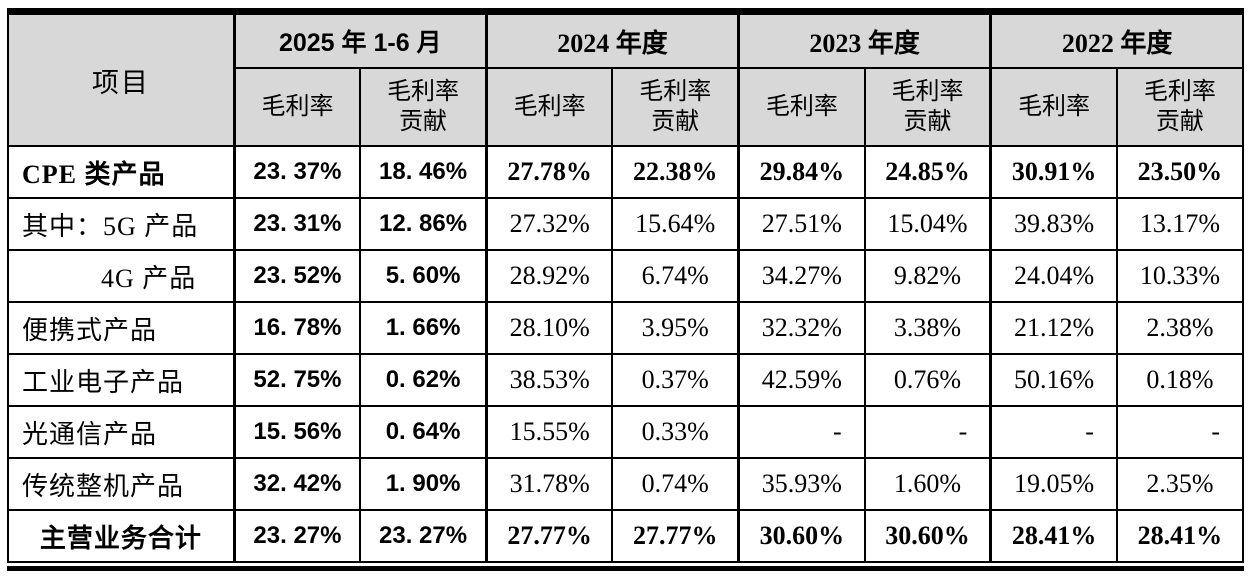 Image resolution: width=1251 pixels, height=582 pixels. Describe the element at coordinates (121, 432) in the screenshot. I see `row-label-cell: 光通信产品` at that location.